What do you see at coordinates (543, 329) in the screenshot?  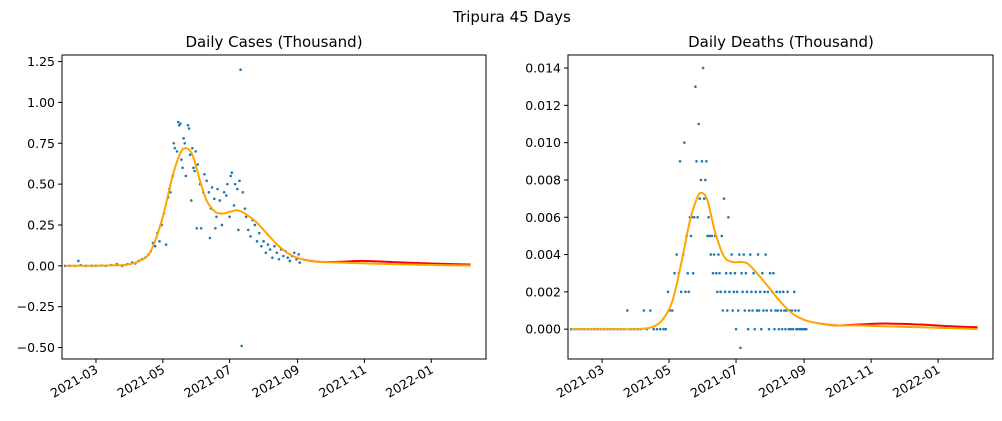 I see `y-tick-label-deaths: 0.000` at bounding box center [543, 329].